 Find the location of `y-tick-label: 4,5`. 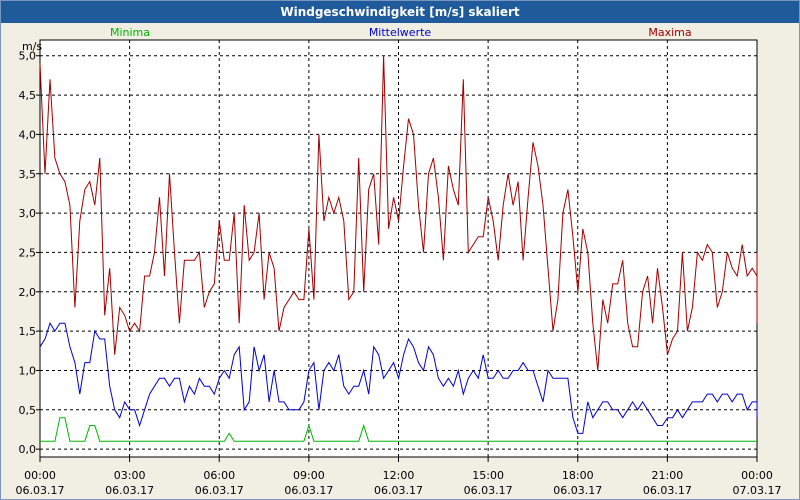

y-tick-label: 4,5 is located at coordinates (28, 95).